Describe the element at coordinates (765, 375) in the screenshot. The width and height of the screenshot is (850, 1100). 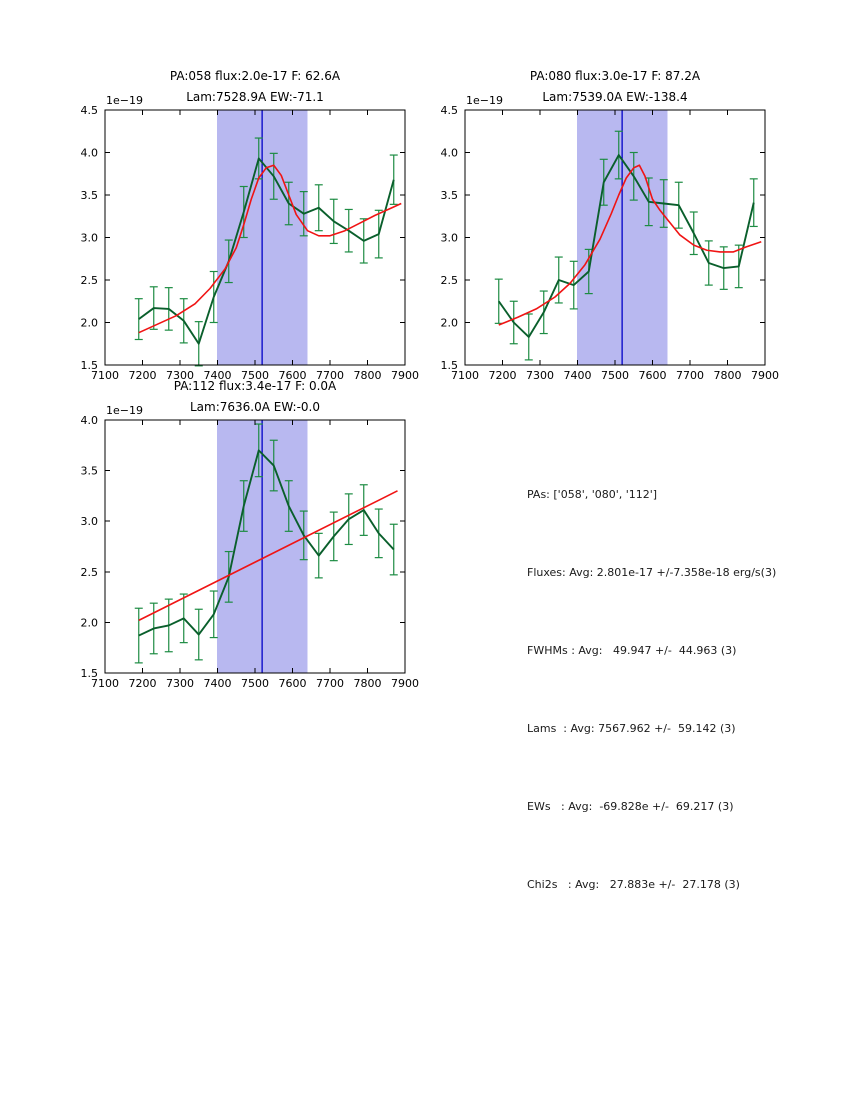
I see `plot-2-x-tick-label: 7900` at that location.